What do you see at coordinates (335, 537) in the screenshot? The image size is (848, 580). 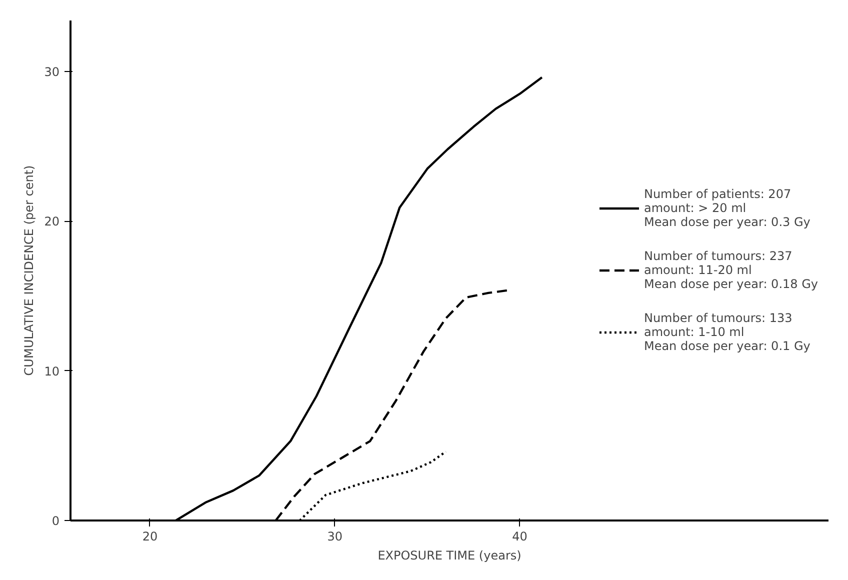 I see `x-tick-label: 30` at bounding box center [335, 537].